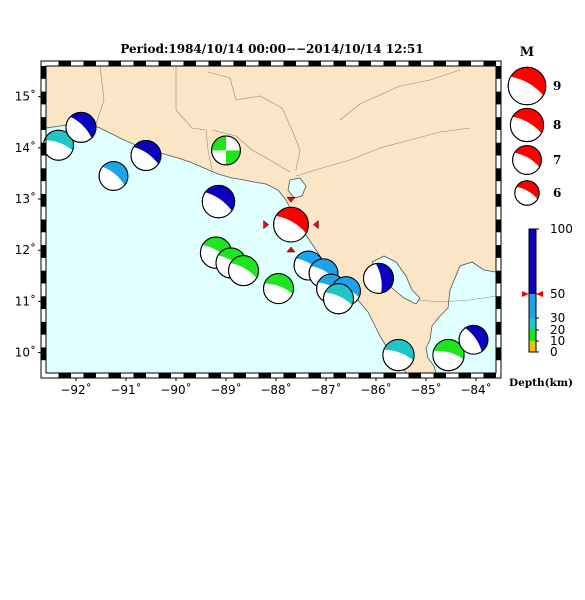 This screenshot has height=600, width=585. What do you see at coordinates (525, 294) in the screenshot?
I see `depth-marker-left` at bounding box center [525, 294].